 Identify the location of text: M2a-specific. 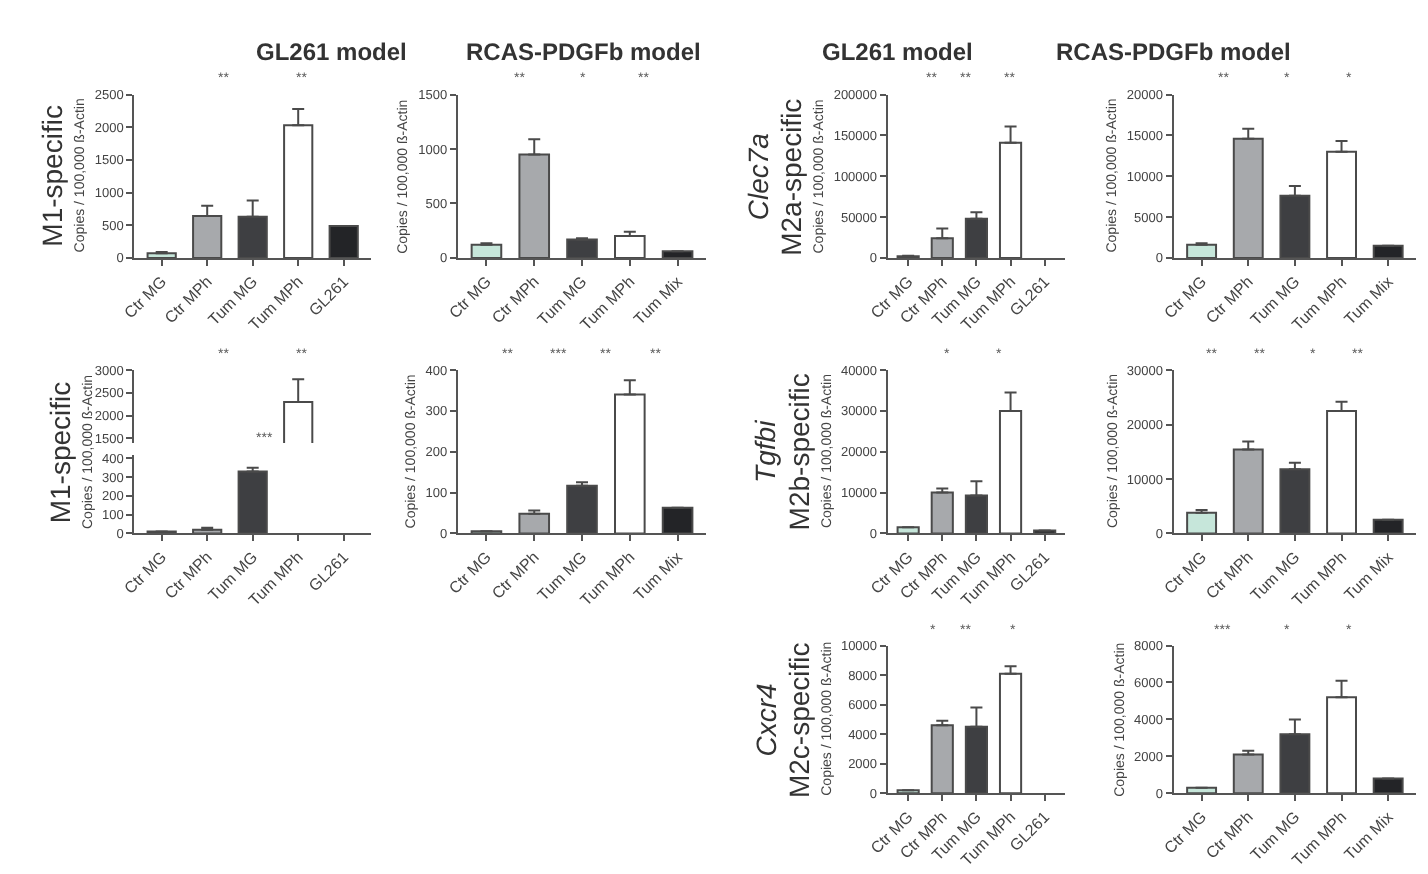
(791, 177).